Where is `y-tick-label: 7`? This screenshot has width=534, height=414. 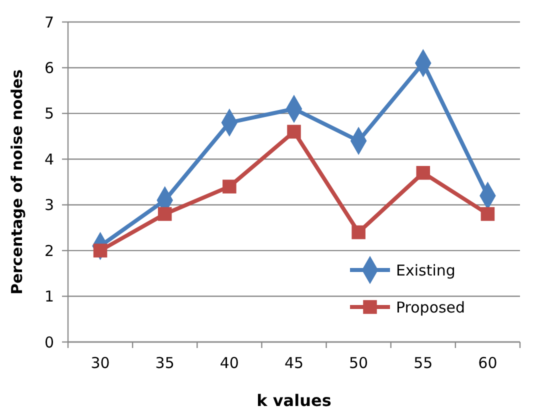
y-tick-label: 7 is located at coordinates (49, 22).